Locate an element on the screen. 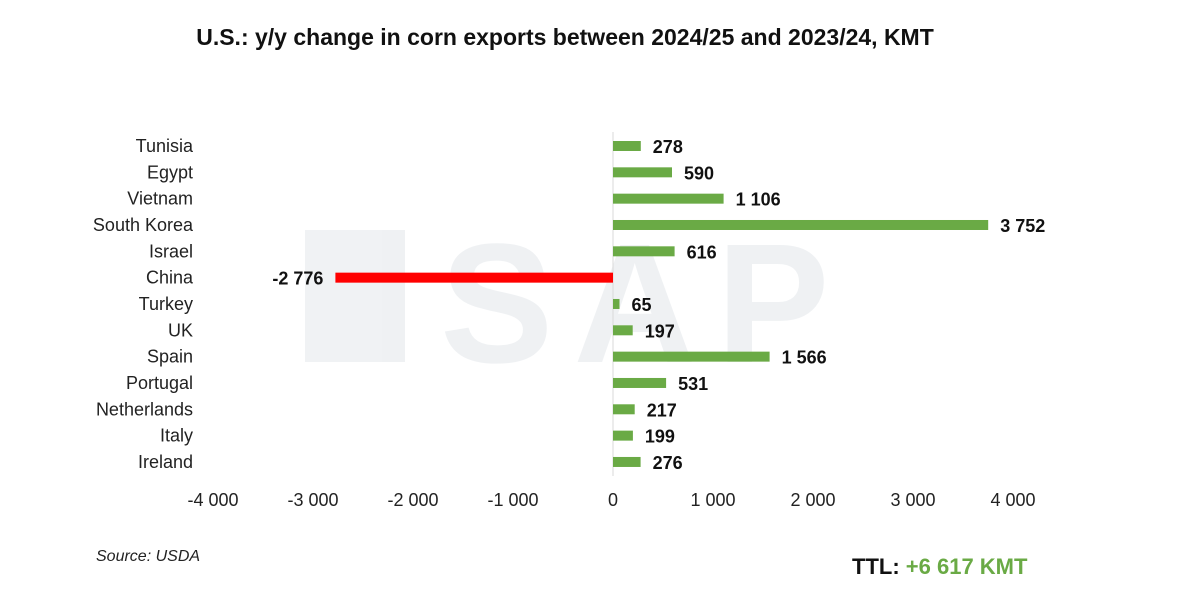 The width and height of the screenshot is (1190, 598). x-tick-label: -3 000 is located at coordinates (312, 500).